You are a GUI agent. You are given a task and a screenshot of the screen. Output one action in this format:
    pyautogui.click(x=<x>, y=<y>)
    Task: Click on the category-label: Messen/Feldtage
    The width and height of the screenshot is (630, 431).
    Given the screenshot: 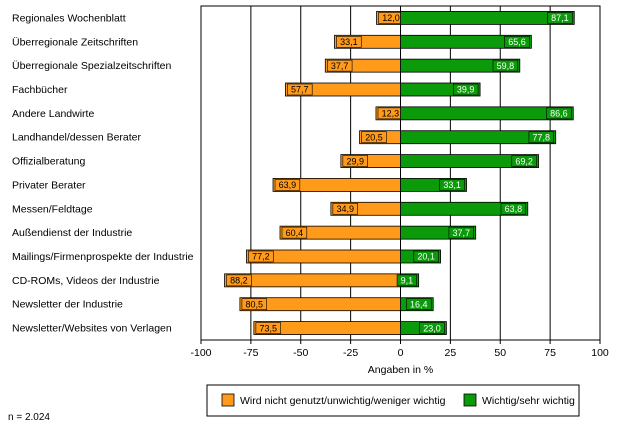 What is the action you would take?
    pyautogui.click(x=52, y=209)
    